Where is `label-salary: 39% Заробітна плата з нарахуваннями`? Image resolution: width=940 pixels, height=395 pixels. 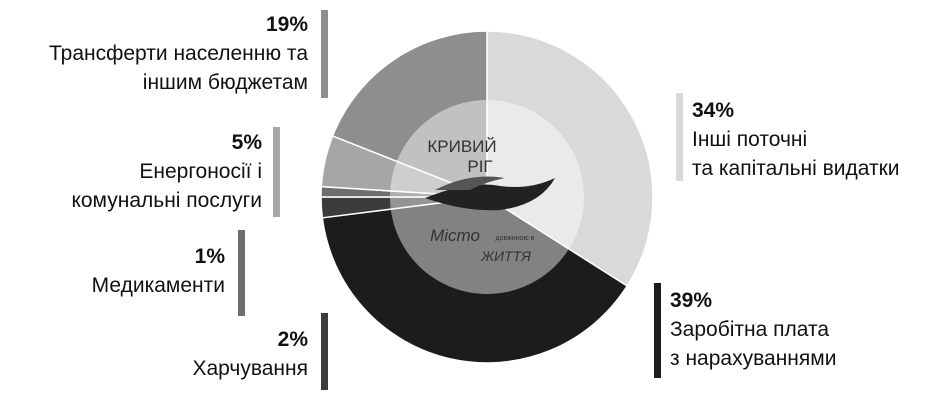 label-salary: 39% Заробітна плата з нарахуваннями is located at coordinates (790, 329).